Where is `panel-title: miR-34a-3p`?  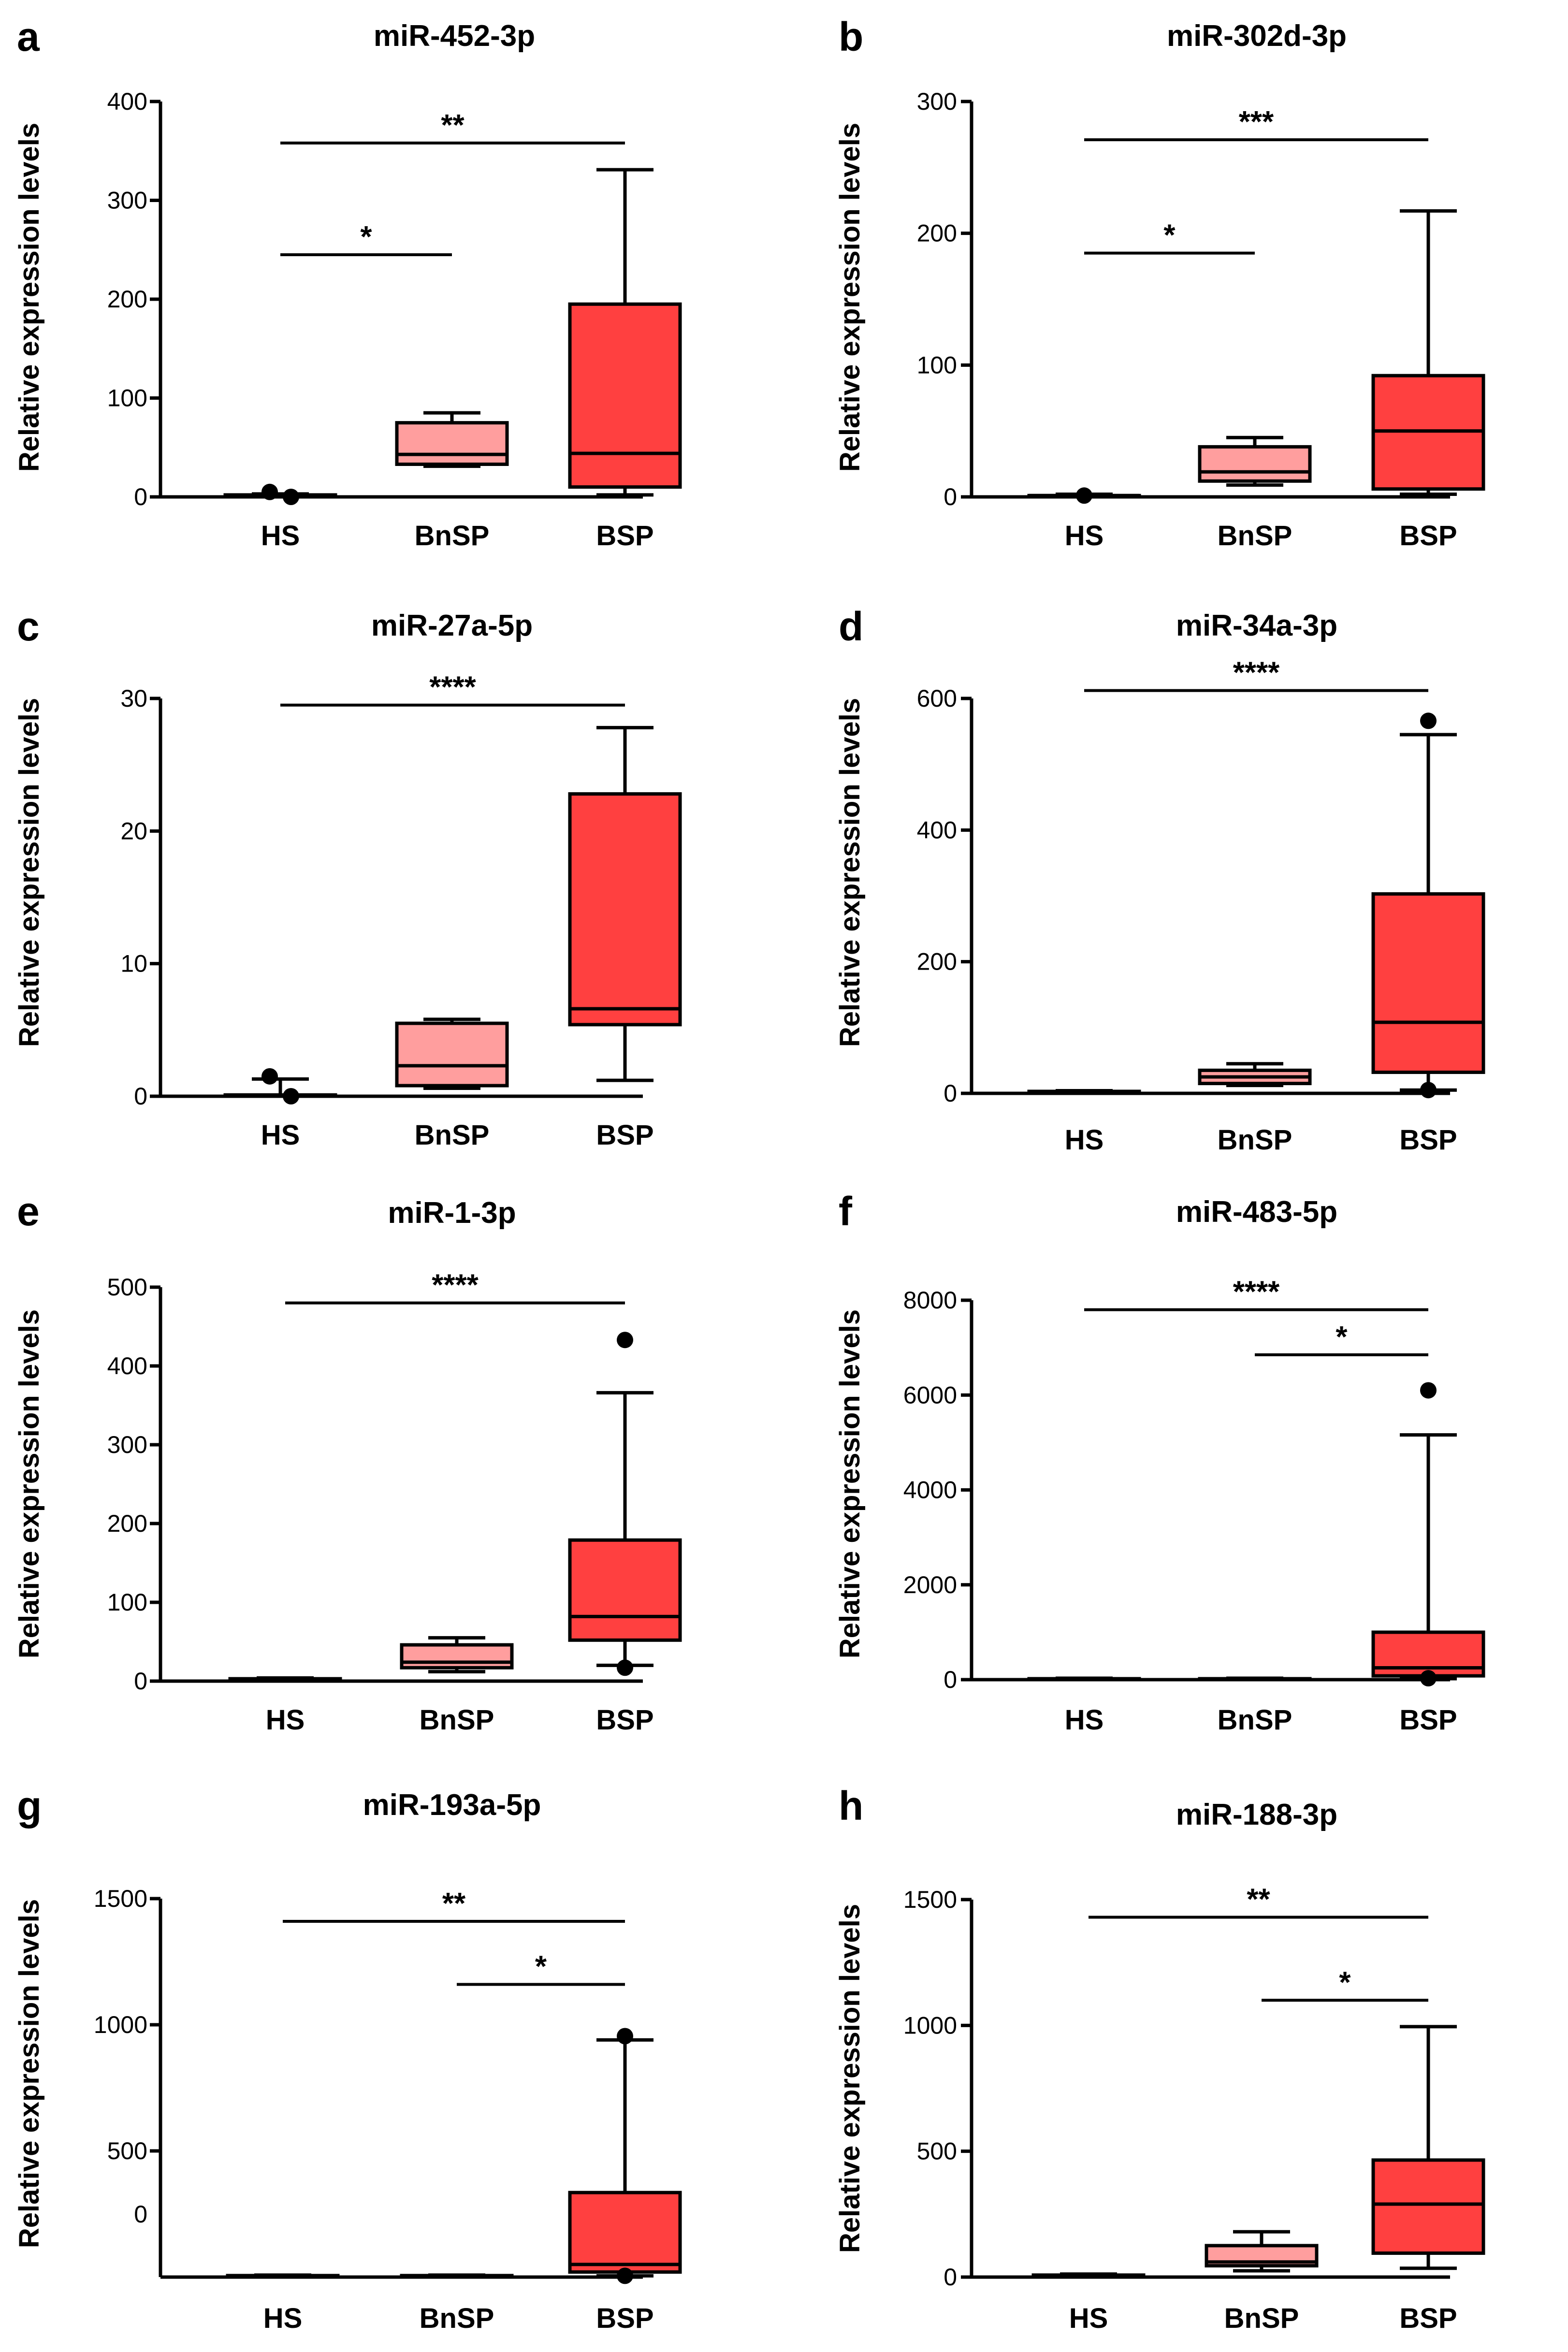 panel-title: miR-34a-3p is located at coordinates (1256, 625).